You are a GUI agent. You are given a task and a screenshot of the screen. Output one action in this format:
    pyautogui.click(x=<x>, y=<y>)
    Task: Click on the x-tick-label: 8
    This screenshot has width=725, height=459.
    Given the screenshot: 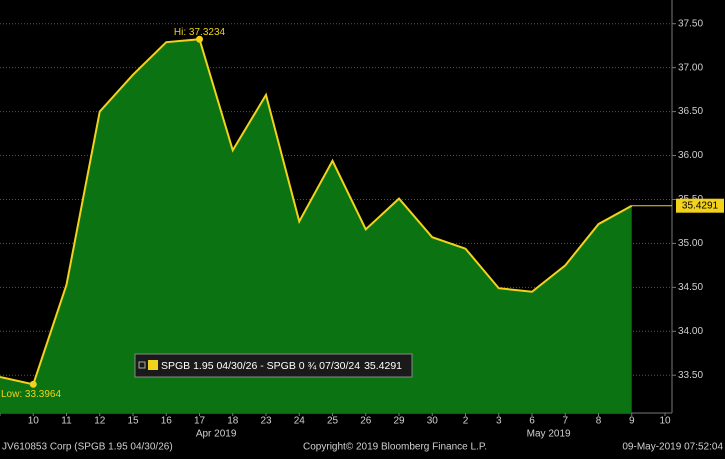 What is the action you would take?
    pyautogui.click(x=599, y=421)
    